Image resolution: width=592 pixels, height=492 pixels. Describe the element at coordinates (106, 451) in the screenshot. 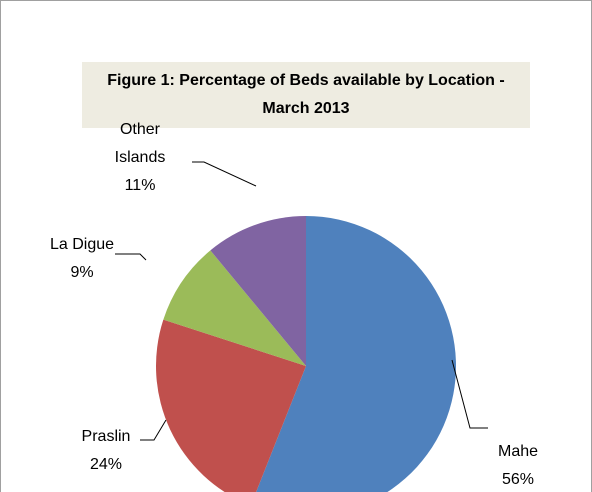

I see `slice-label: Praslin 24%` at that location.